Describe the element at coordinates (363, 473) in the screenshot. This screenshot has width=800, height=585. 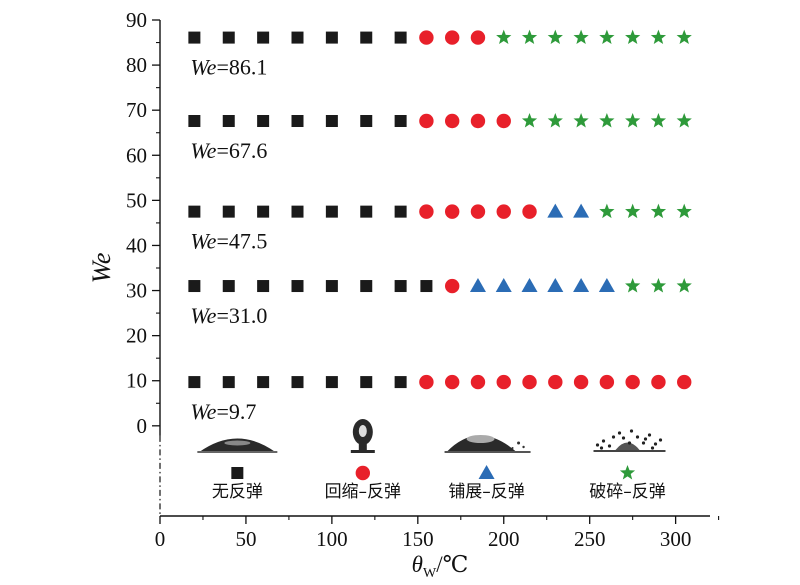
I see `legend-marker-circle` at that location.